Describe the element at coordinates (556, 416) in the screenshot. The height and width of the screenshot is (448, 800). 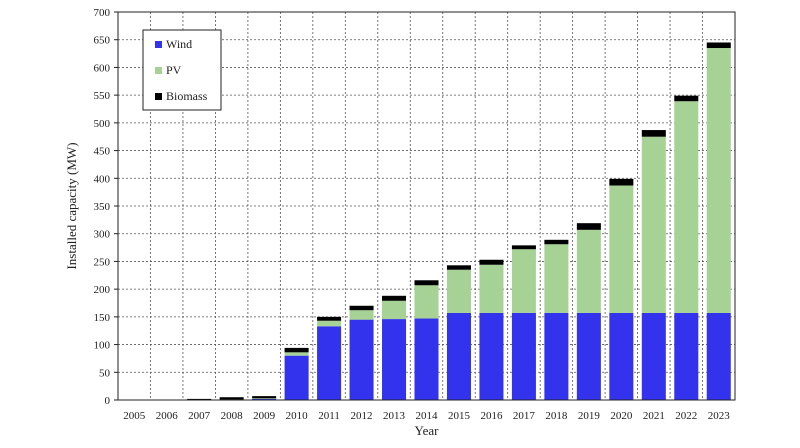
I see `x-tick-label: 2018` at that location.